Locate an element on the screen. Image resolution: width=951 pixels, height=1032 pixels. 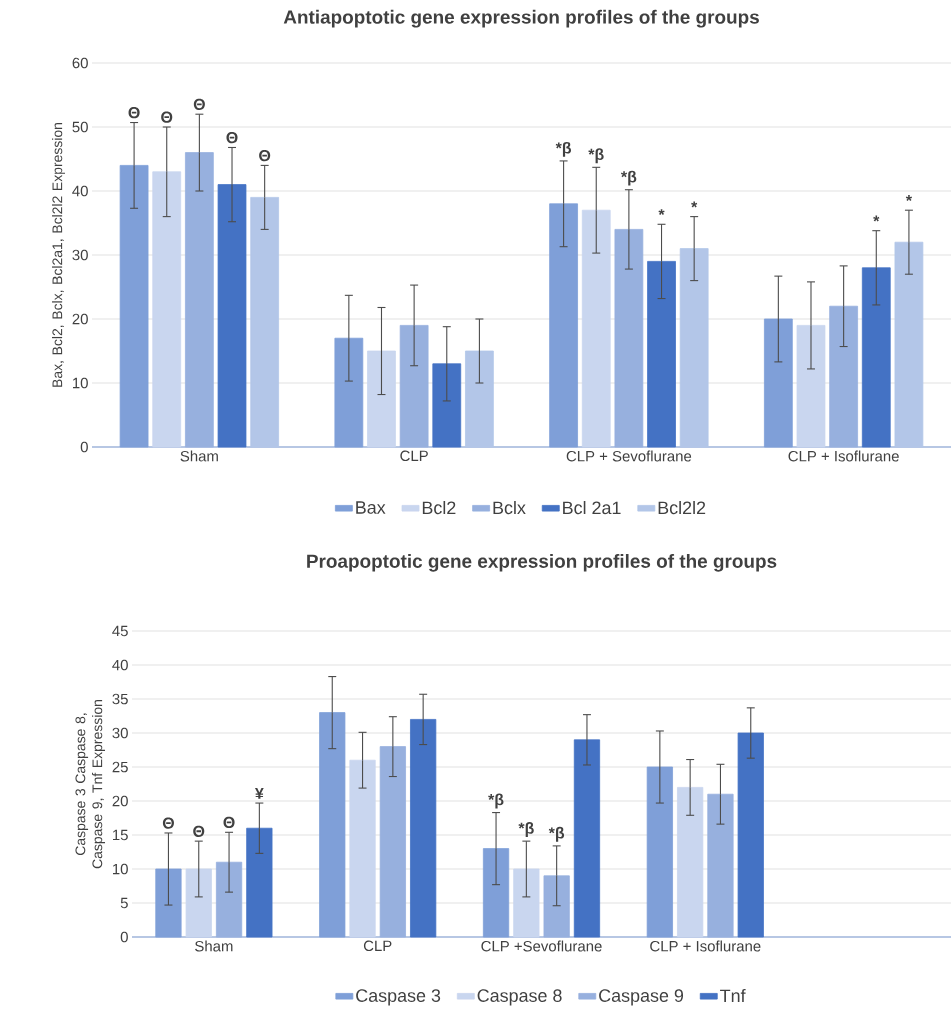
chart-title: Antiapoptotic gene expression profiles of the groups is located at coordinates (521, 18).